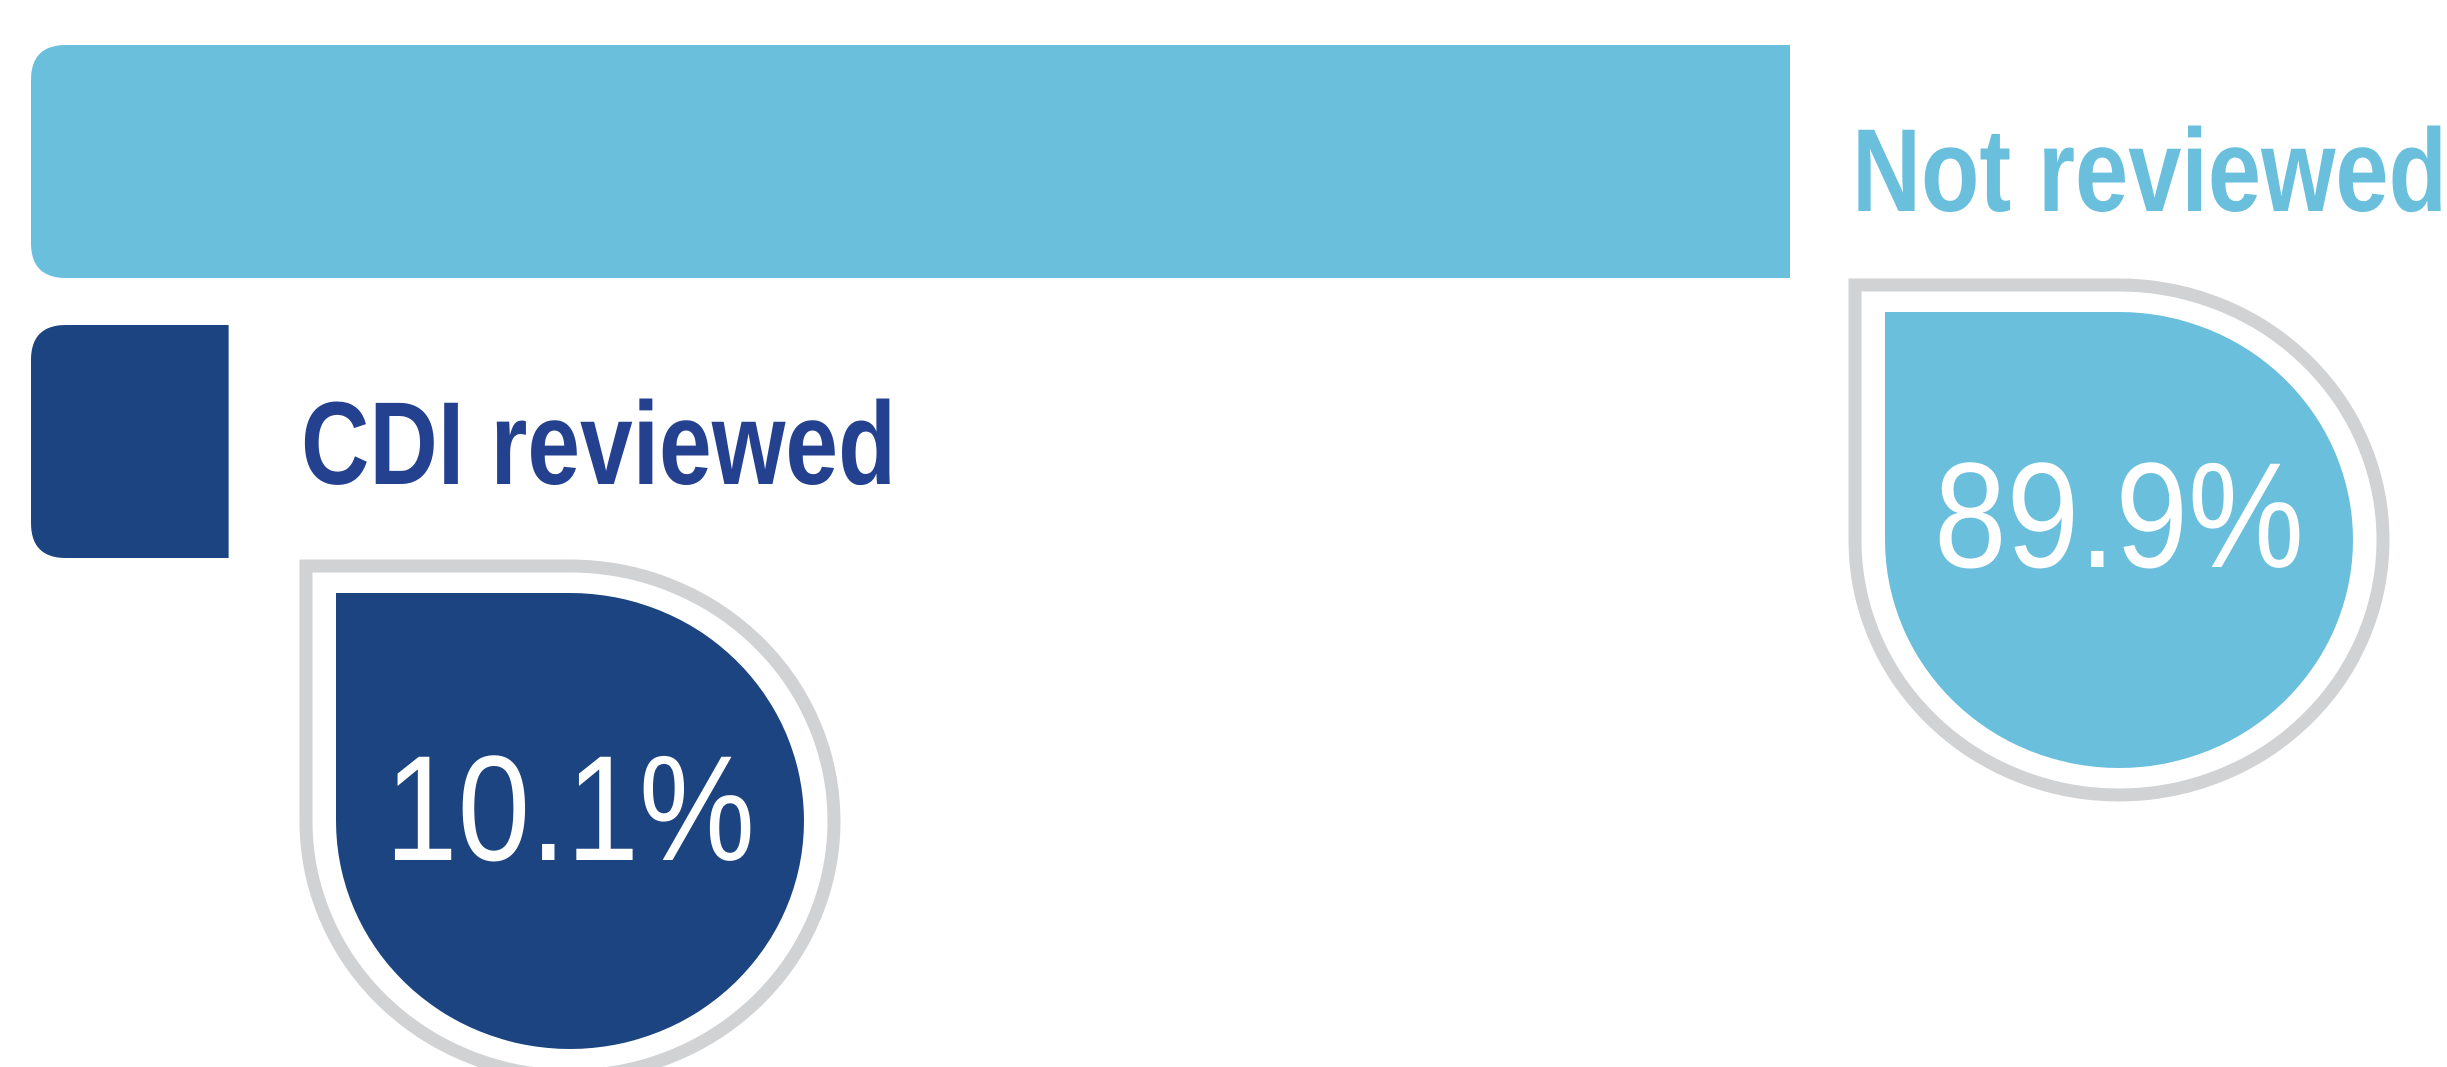  Describe the element at coordinates (570, 808) in the screenshot. I see `value-label: 10.1%` at that location.